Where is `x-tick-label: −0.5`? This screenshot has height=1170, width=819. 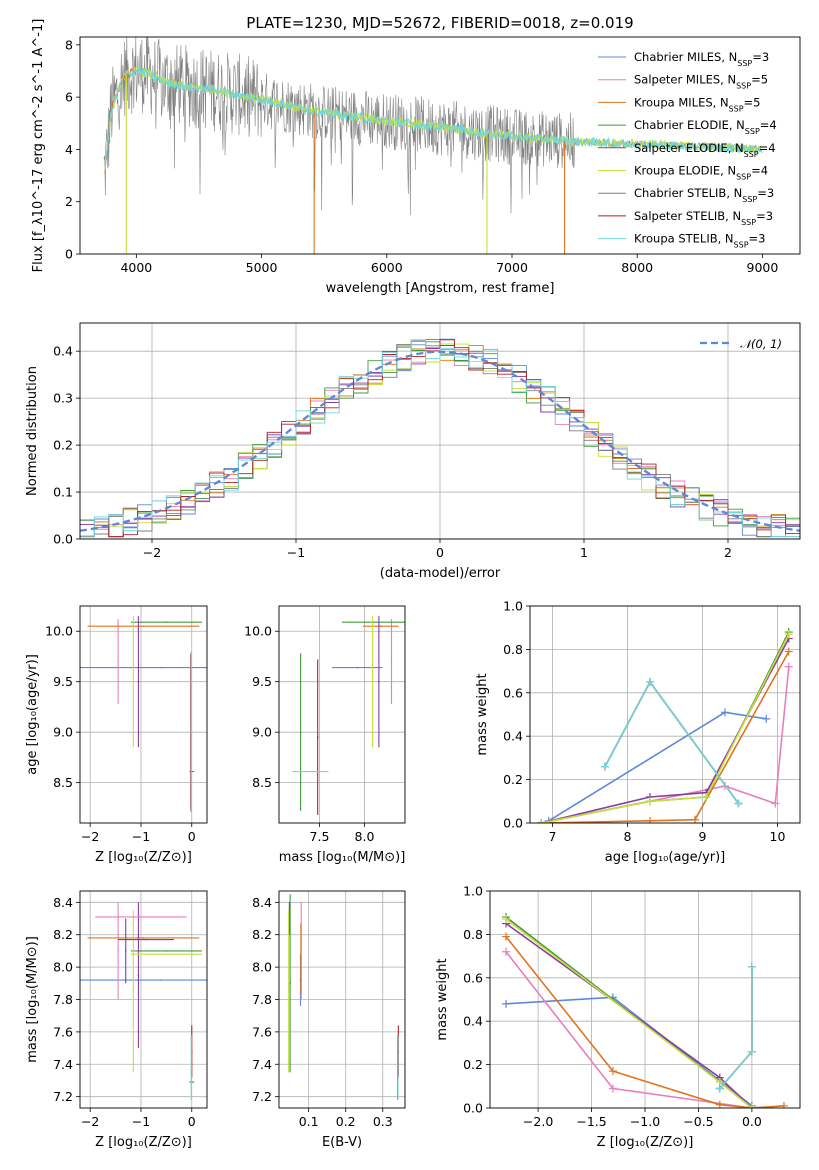 x-tick-label: −0.5 is located at coordinates (698, 1121).